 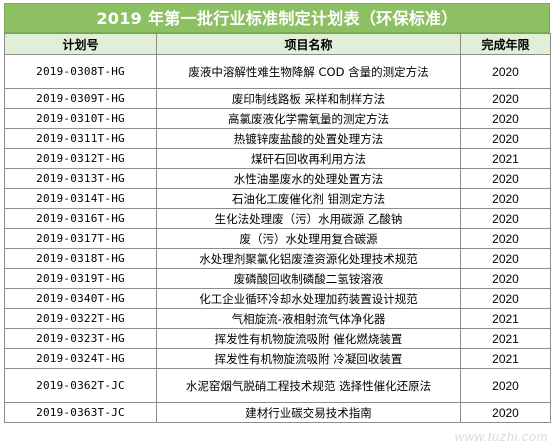 I want to click on plan-number-cell: 2019-0322T-HG, so click(x=80, y=318).